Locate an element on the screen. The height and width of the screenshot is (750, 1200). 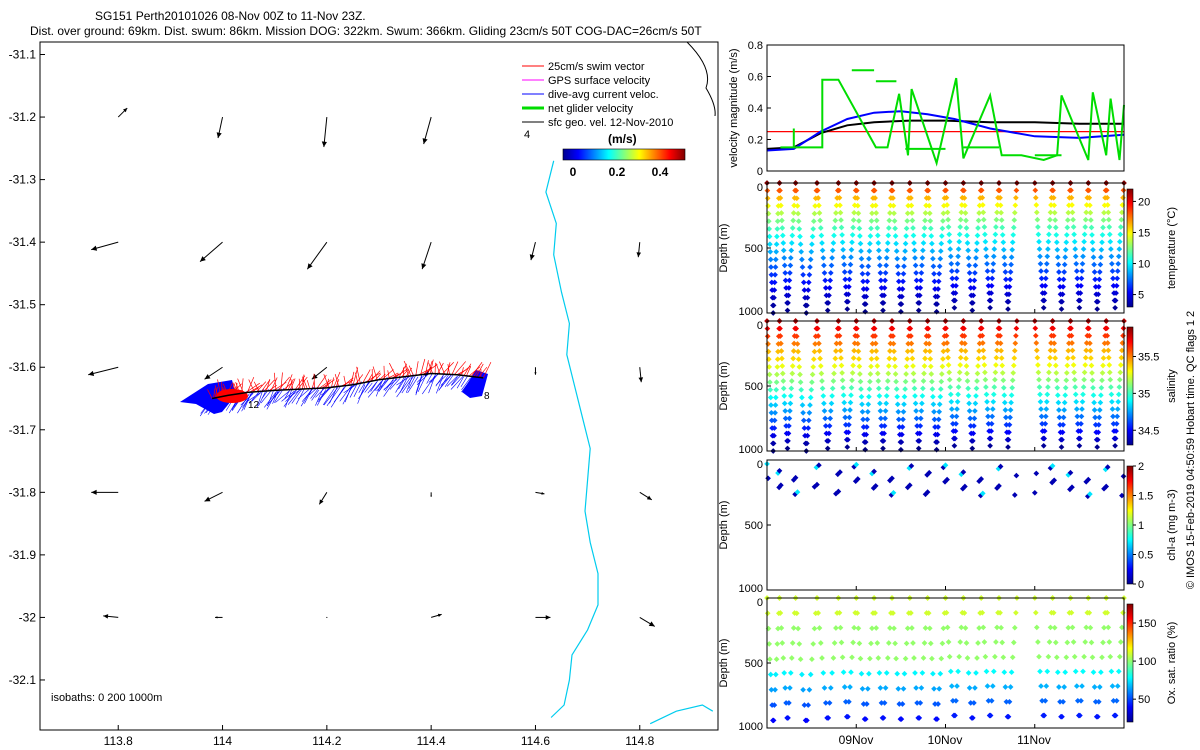
section-chl-a-ylabel: Depth (m) is located at coordinates (724, 525).